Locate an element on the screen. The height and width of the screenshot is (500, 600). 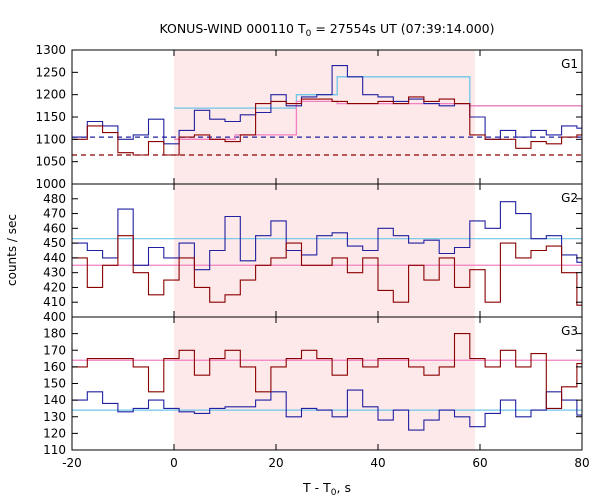
lightcurve-red-g1 is located at coordinates (327, 126).